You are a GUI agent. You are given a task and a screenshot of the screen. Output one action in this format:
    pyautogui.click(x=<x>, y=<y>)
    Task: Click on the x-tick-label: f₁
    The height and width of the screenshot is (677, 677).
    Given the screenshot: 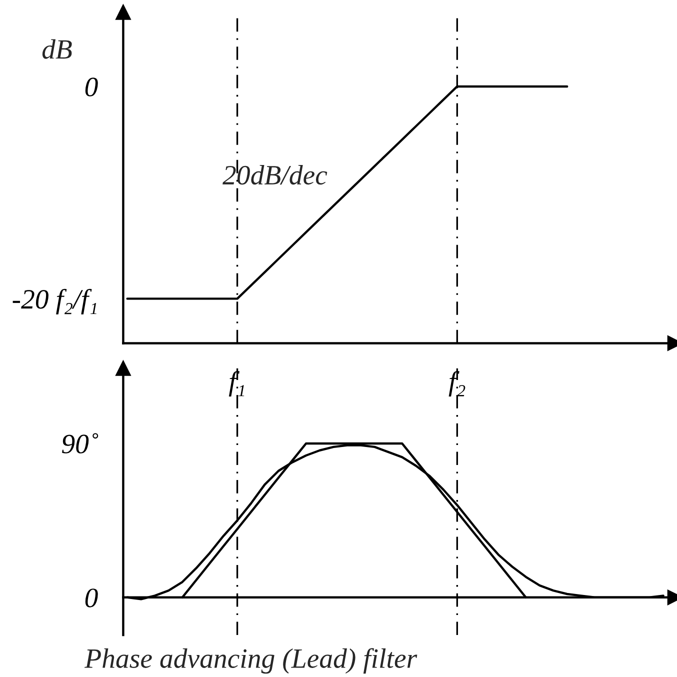 What is the action you would take?
    pyautogui.click(x=236, y=383)
    